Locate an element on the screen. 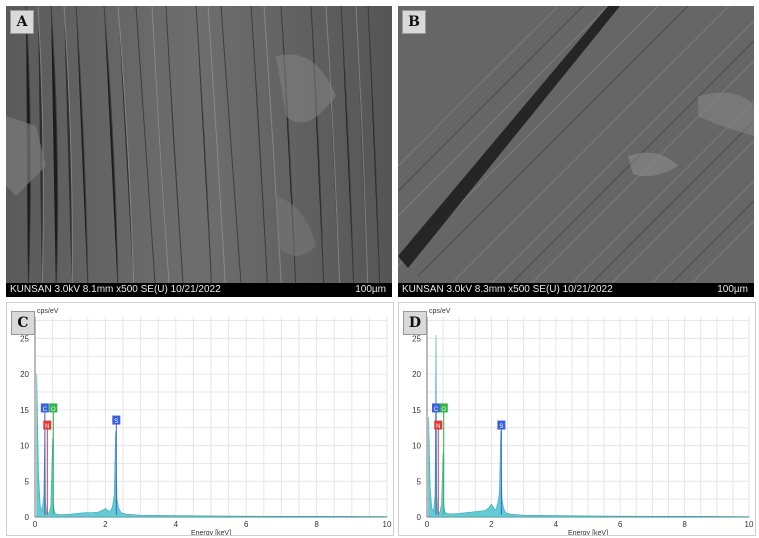 The height and width of the screenshot is (538, 759). y-axis-label-c: cps/eV is located at coordinates (48, 311).